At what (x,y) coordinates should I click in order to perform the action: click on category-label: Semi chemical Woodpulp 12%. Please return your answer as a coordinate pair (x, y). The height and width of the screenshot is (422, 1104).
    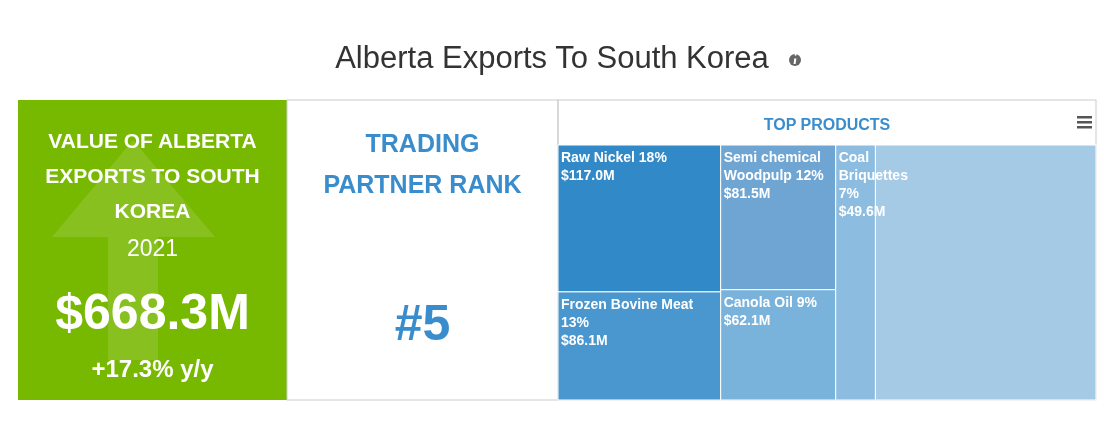
    Looking at the image, I should click on (774, 166).